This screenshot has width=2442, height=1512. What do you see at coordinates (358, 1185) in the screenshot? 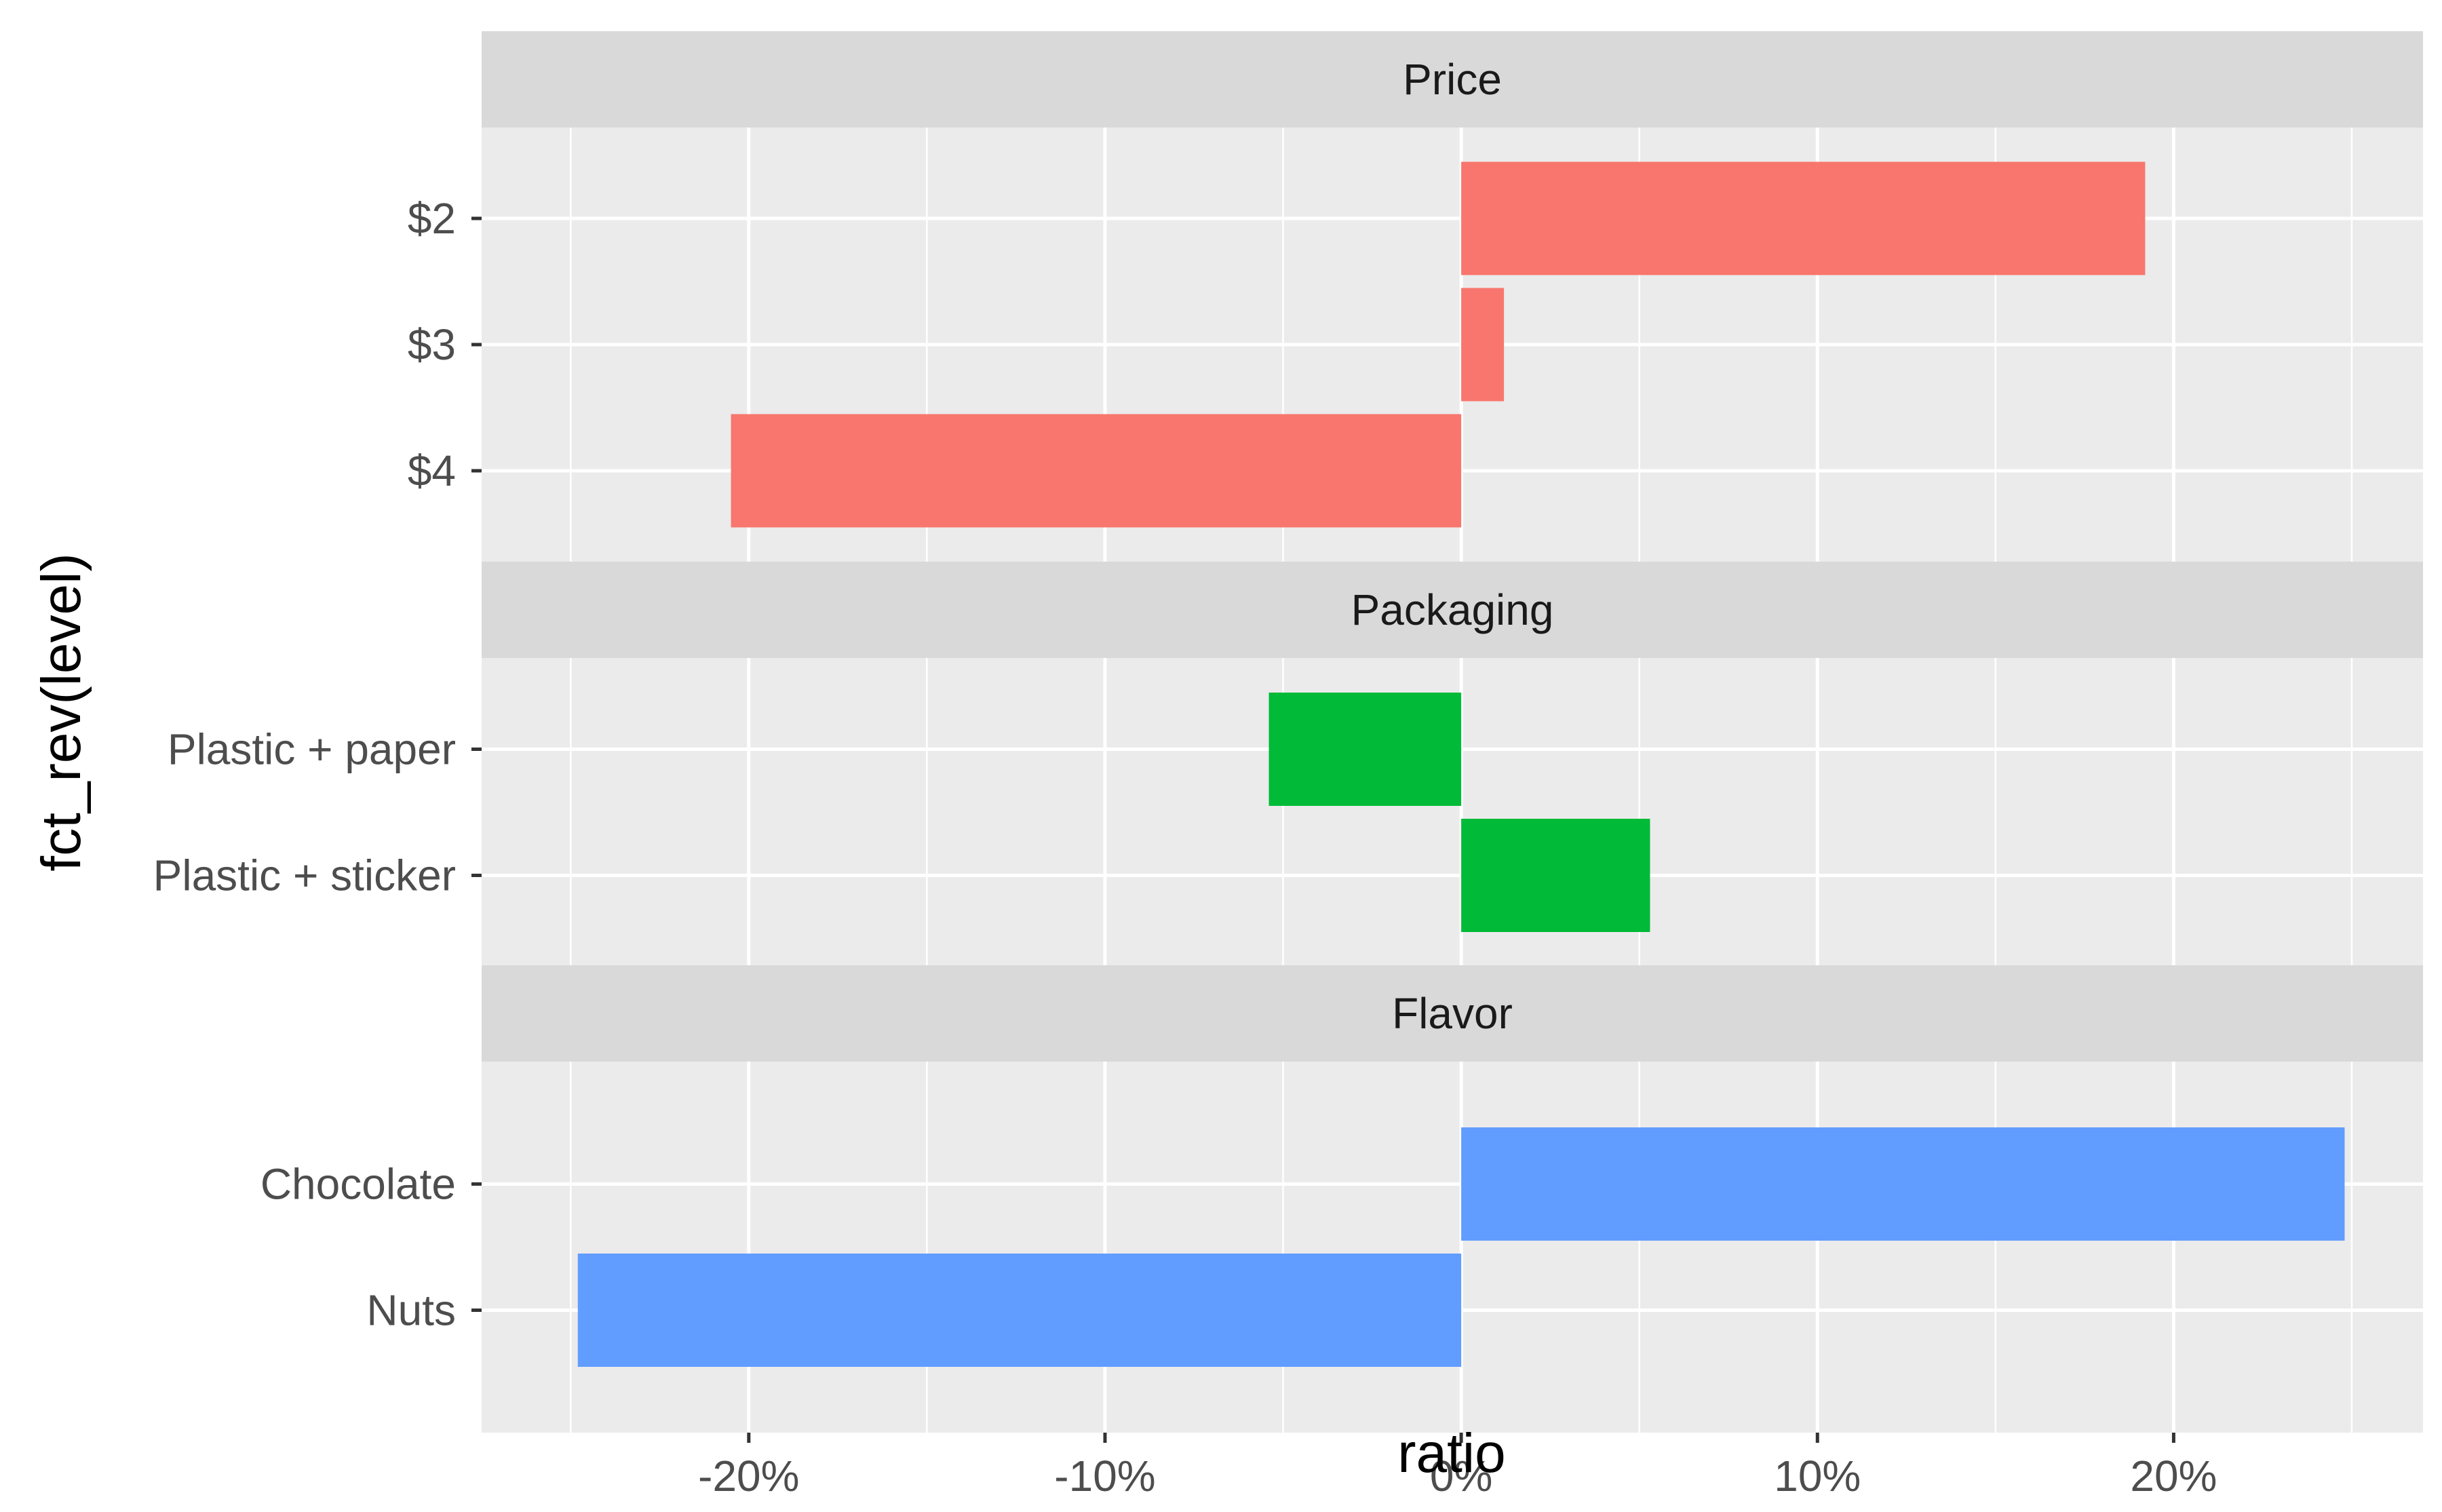
I see `y-tick-label: Chocolate` at bounding box center [358, 1185].